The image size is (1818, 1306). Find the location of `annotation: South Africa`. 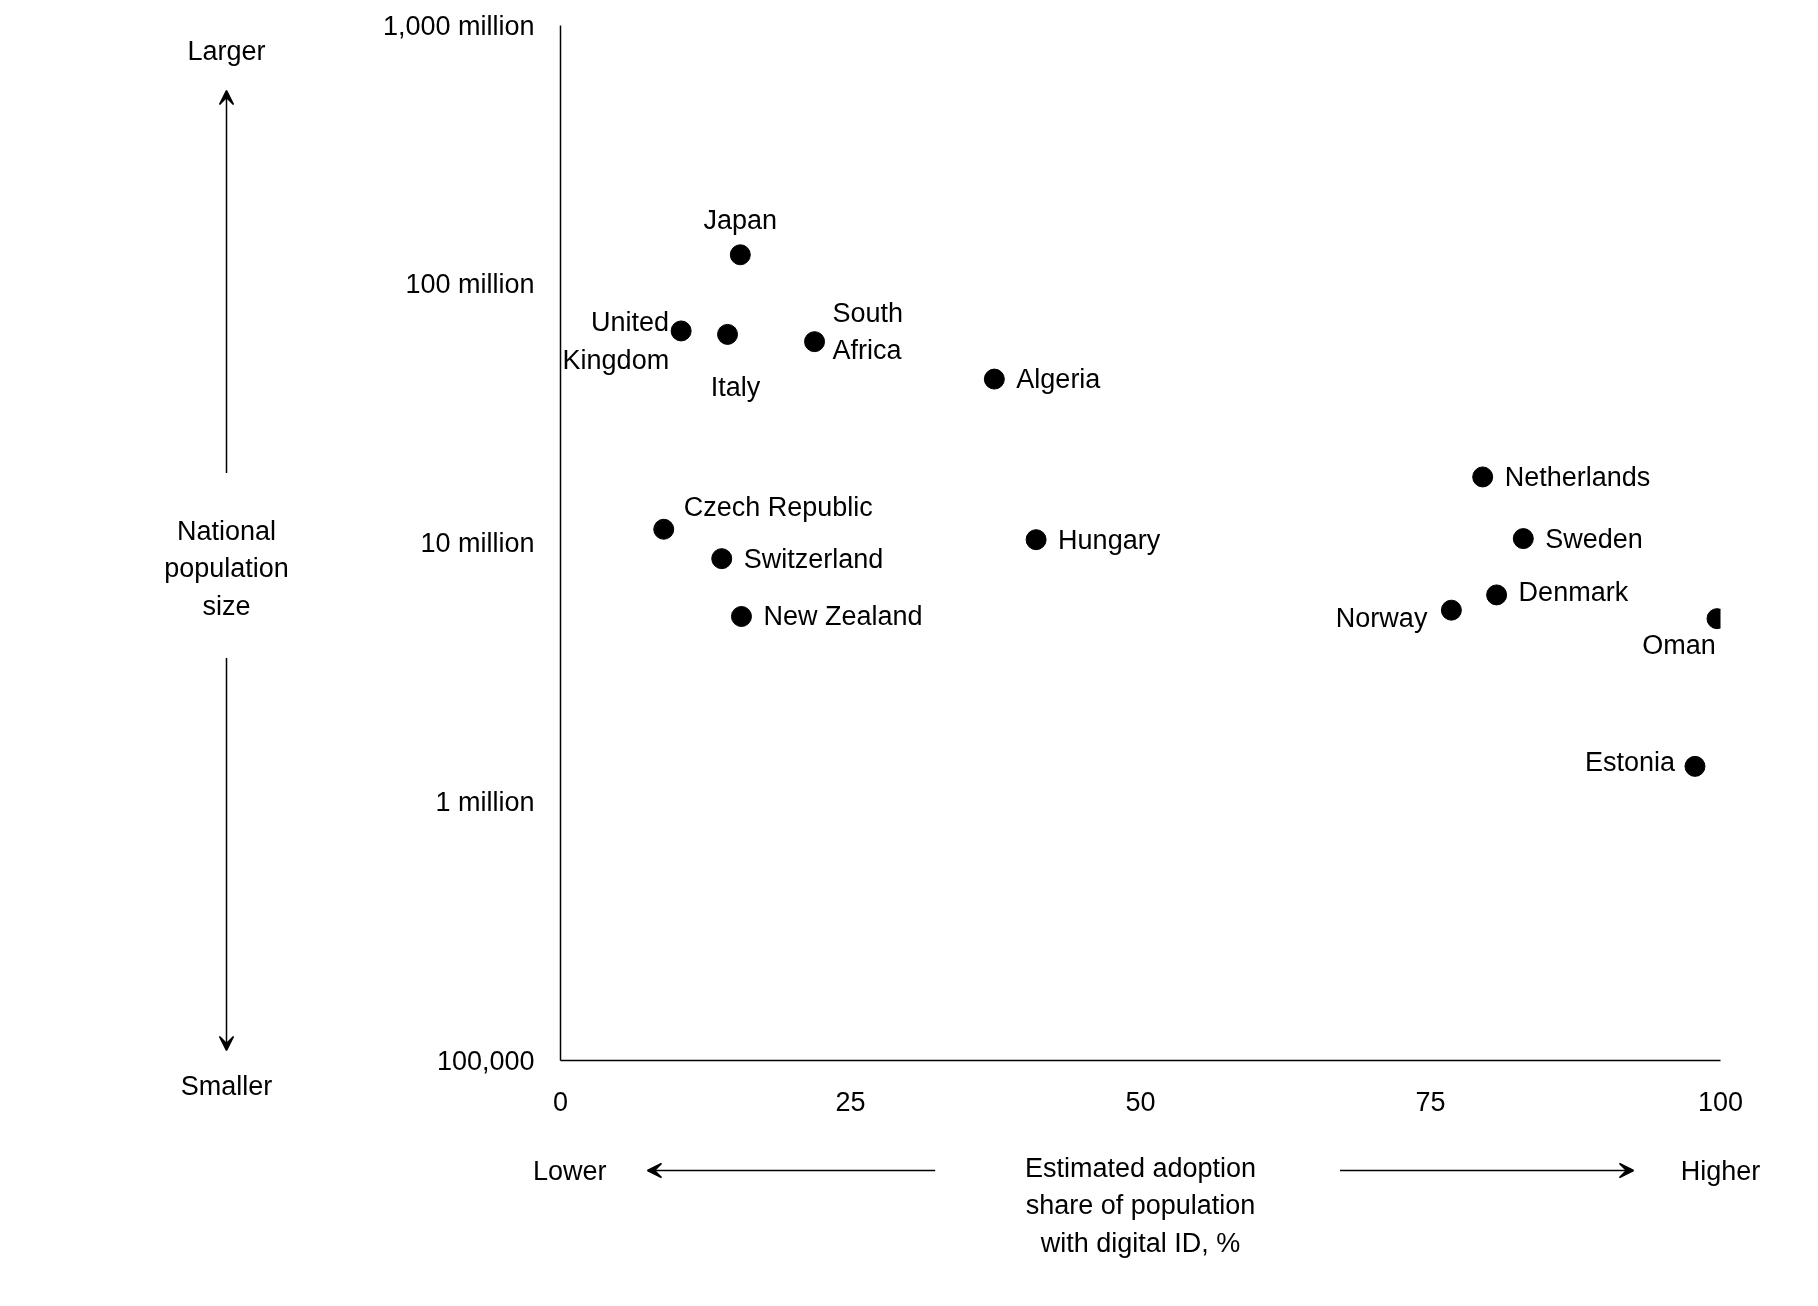

annotation: South Africa is located at coordinates (868, 331).